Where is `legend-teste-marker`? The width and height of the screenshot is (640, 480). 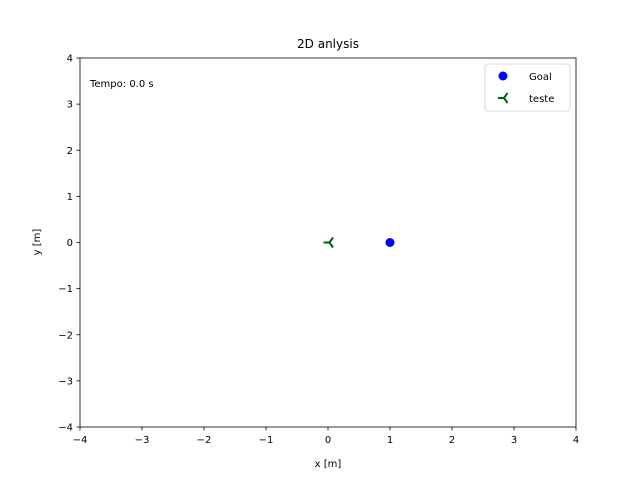 legend-teste-marker is located at coordinates (503, 98).